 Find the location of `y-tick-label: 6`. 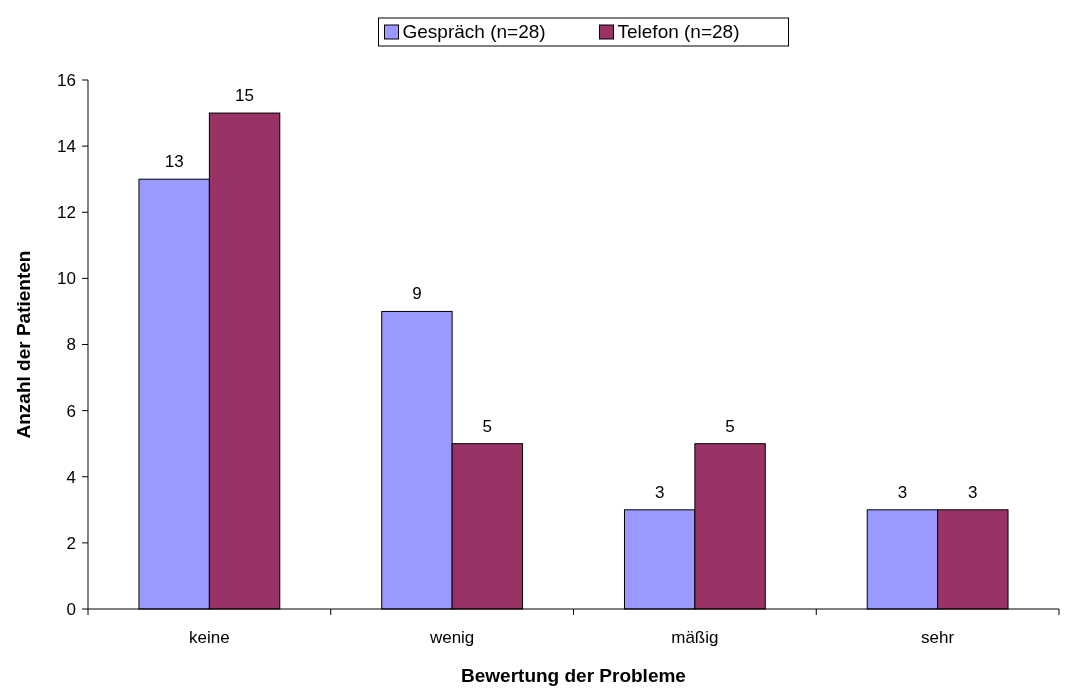

y-tick-label: 6 is located at coordinates (71, 411).